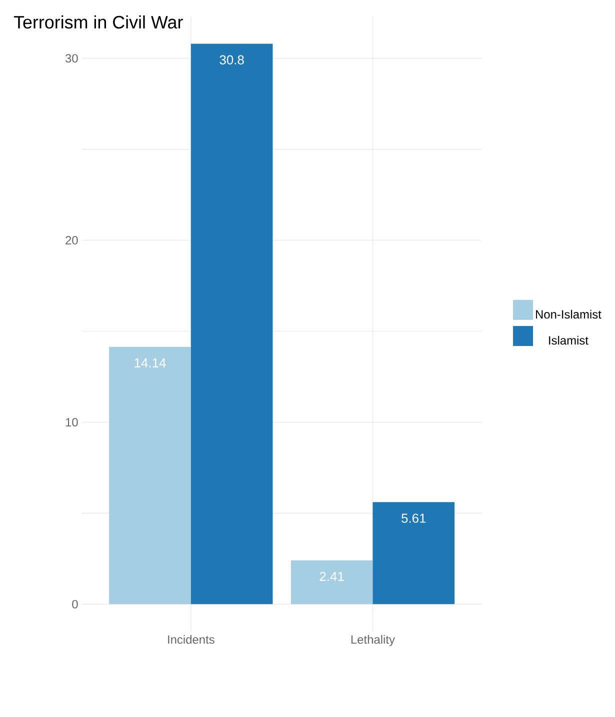 This screenshot has height=717, width=615. Describe the element at coordinates (232, 59) in the screenshot. I see `data-label: 30.8` at that location.